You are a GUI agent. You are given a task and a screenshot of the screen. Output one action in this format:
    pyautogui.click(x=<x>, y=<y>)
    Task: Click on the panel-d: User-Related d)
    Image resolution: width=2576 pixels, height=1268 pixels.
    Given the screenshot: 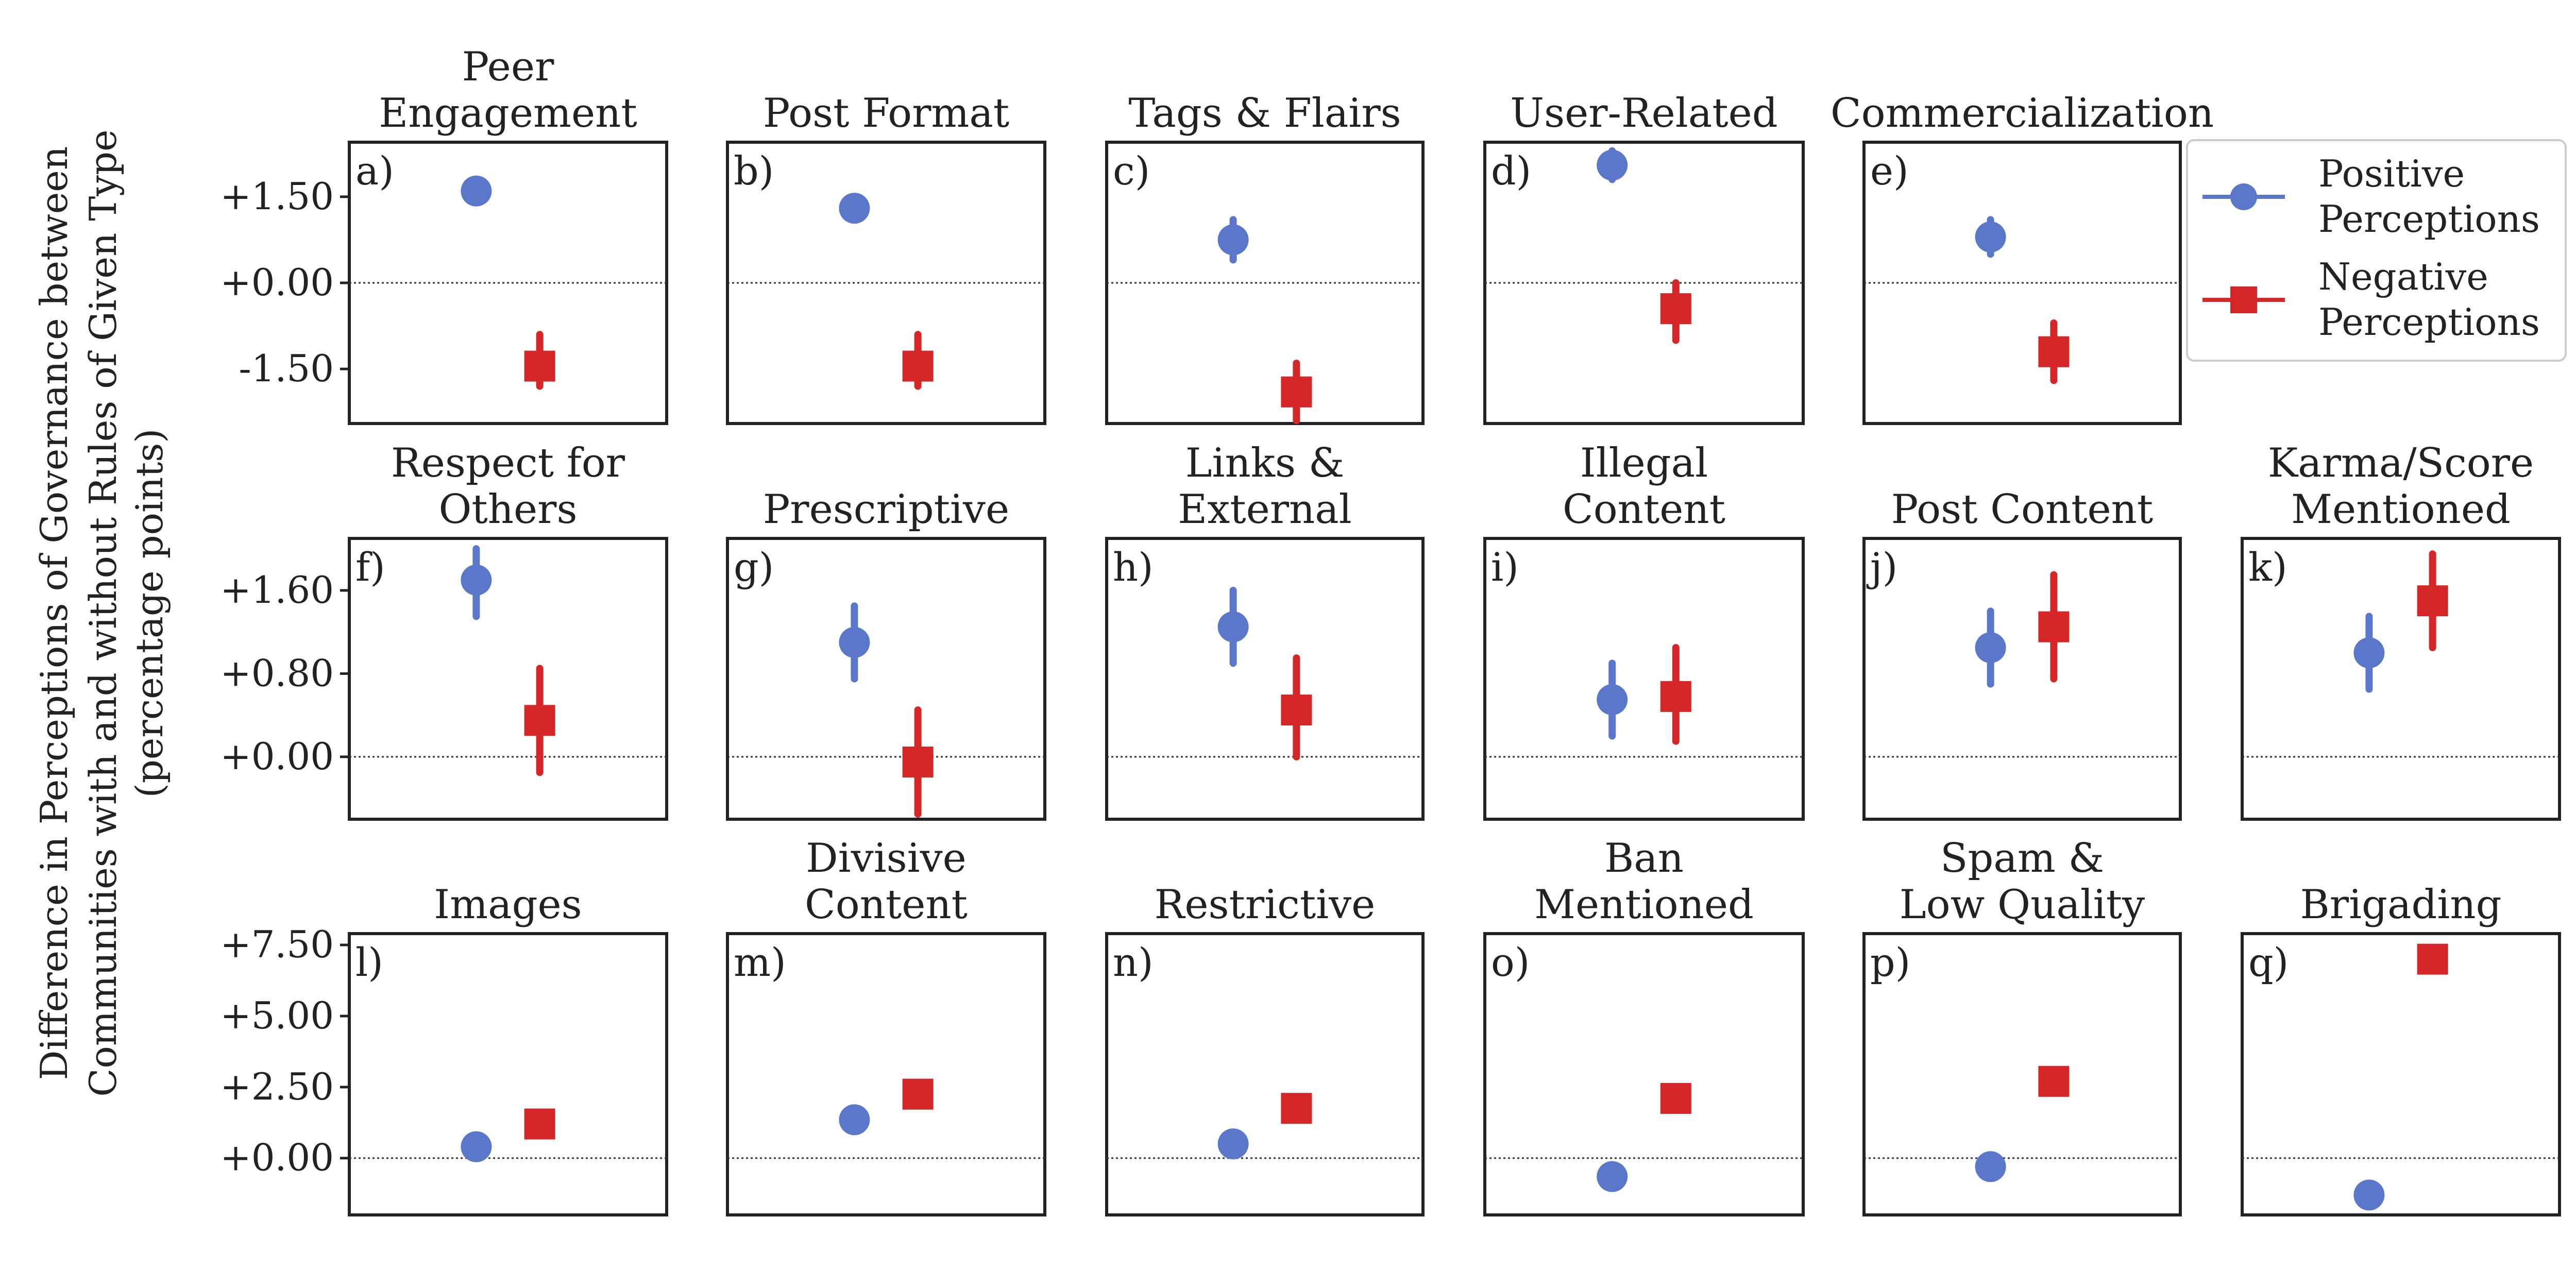 What is the action you would take?
    pyautogui.click(x=1644, y=257)
    